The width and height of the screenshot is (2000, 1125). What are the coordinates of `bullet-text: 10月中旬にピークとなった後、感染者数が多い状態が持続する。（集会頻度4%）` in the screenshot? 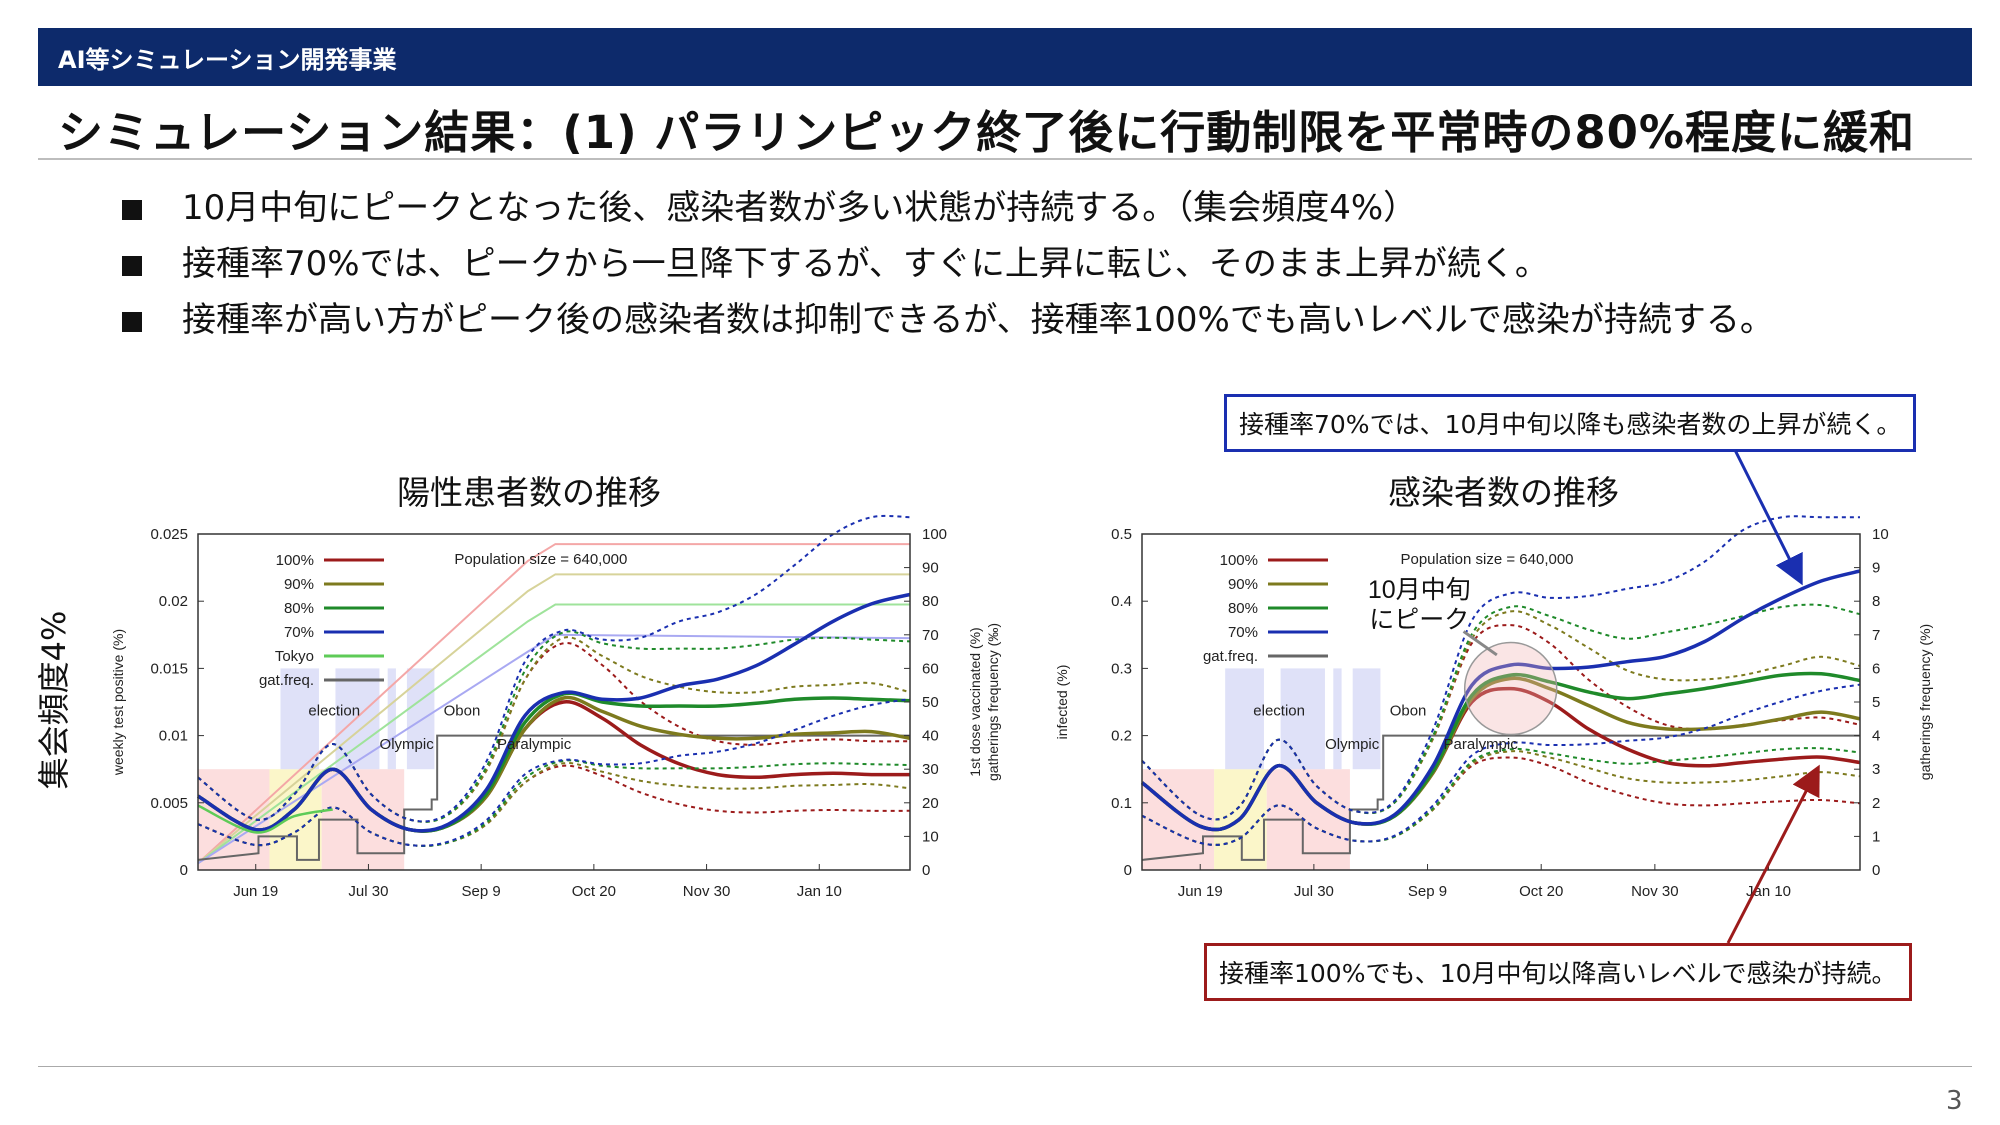 It's located at (800, 208).